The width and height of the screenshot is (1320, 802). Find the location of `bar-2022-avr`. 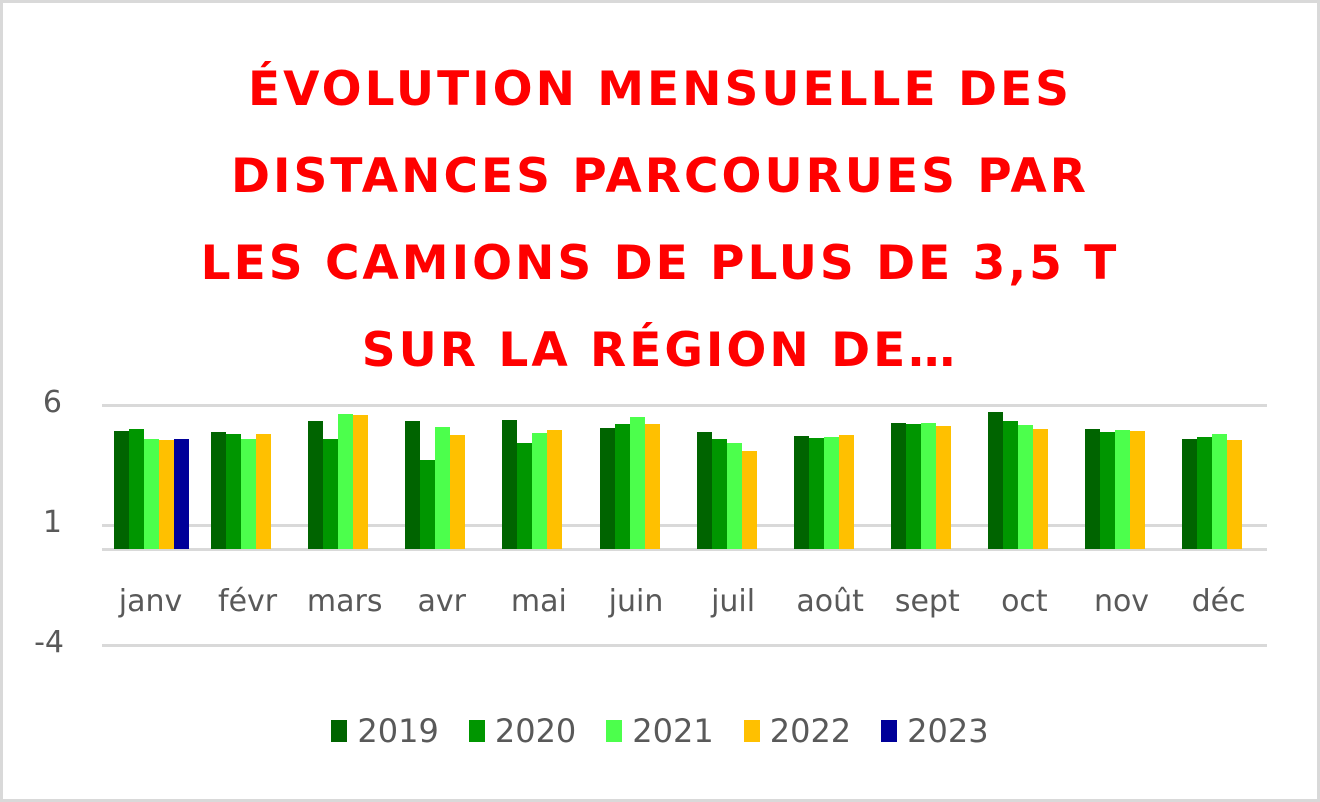

bar-2022-avr is located at coordinates (458, 492).